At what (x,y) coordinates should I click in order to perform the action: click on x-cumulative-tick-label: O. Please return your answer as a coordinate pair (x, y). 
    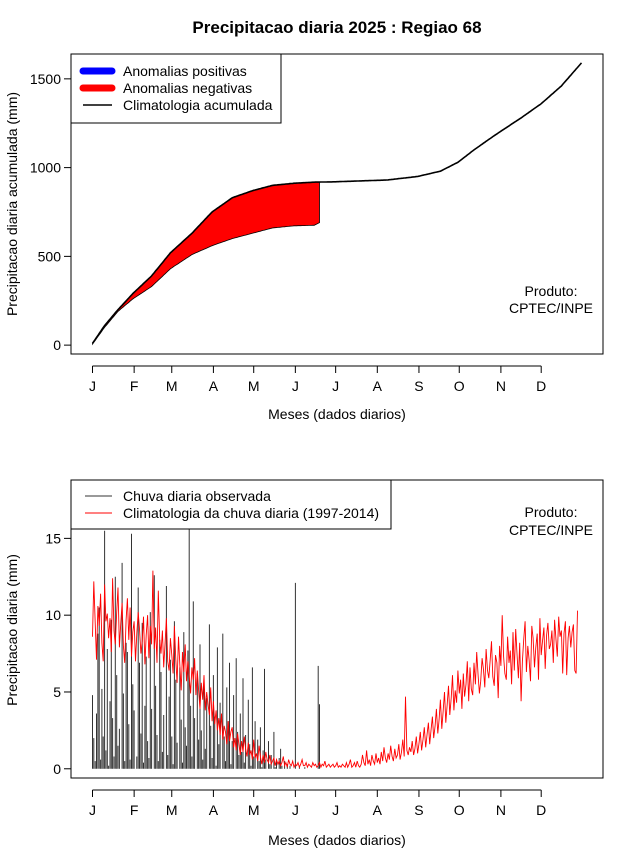
    Looking at the image, I should click on (459, 386).